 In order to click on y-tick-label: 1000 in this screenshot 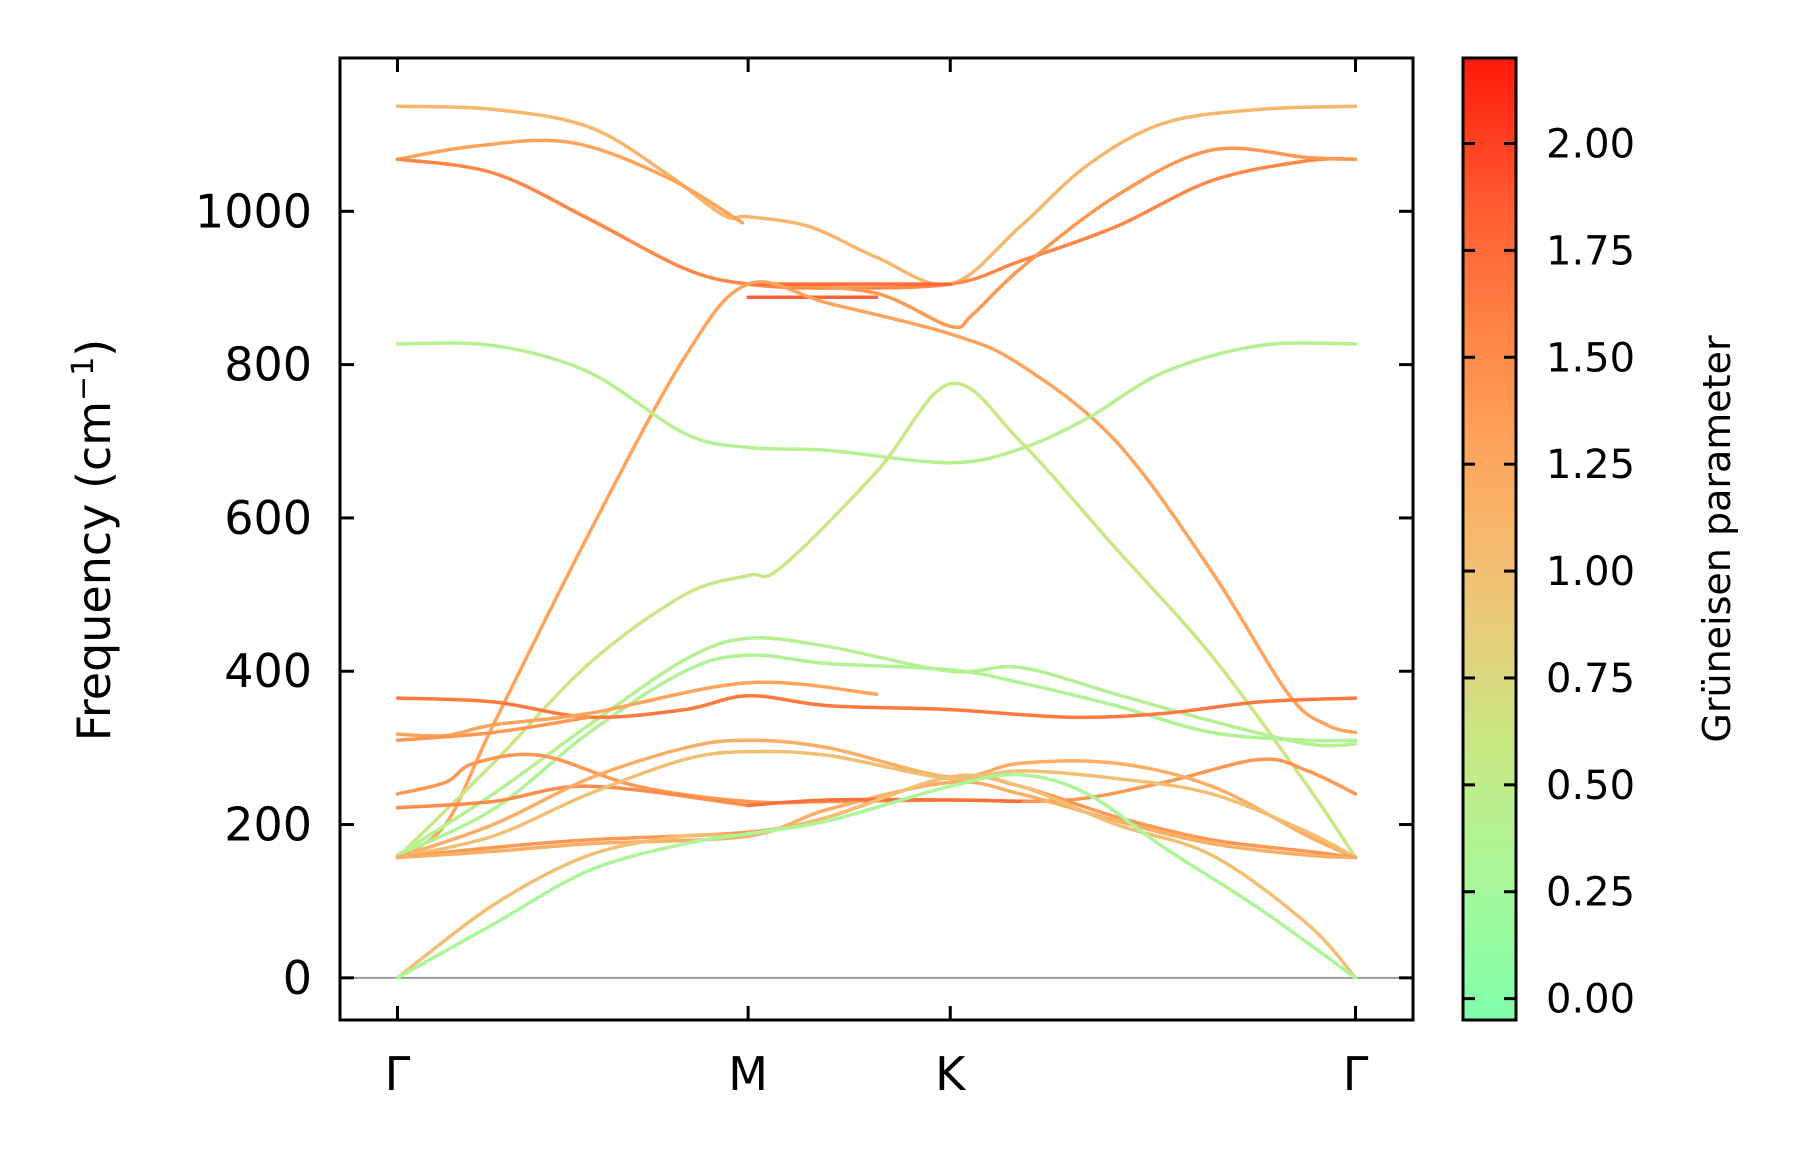, I will do `click(253, 211)`.